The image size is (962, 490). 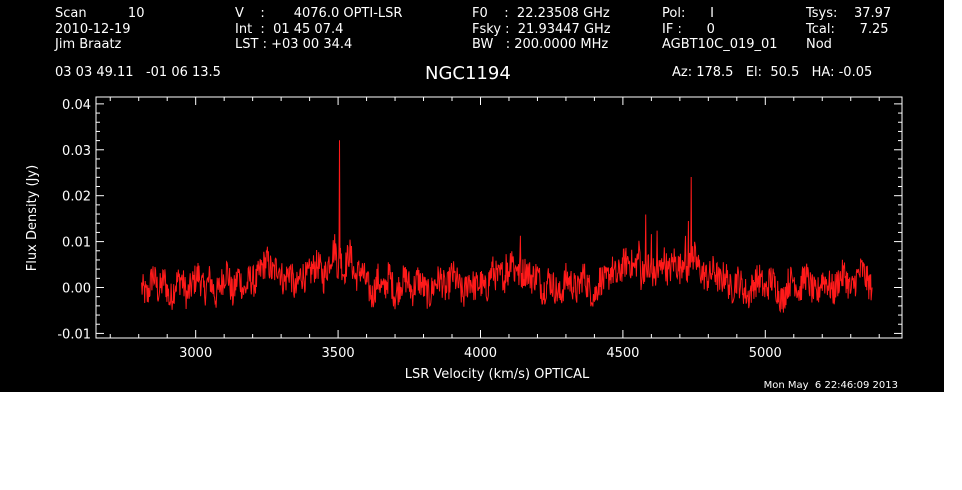 I want to click on x-tick-label: 3500, so click(x=338, y=353).